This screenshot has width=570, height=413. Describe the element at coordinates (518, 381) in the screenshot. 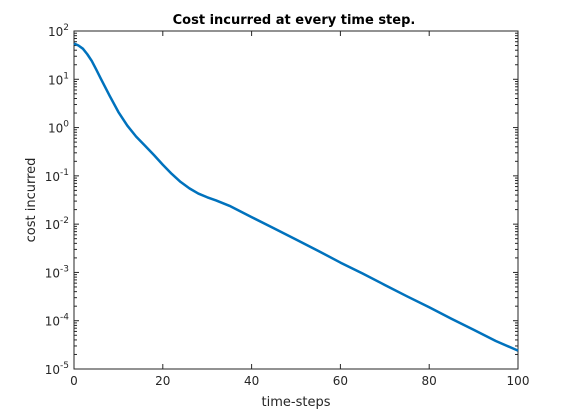

I see `x-tick-label: 100` at that location.